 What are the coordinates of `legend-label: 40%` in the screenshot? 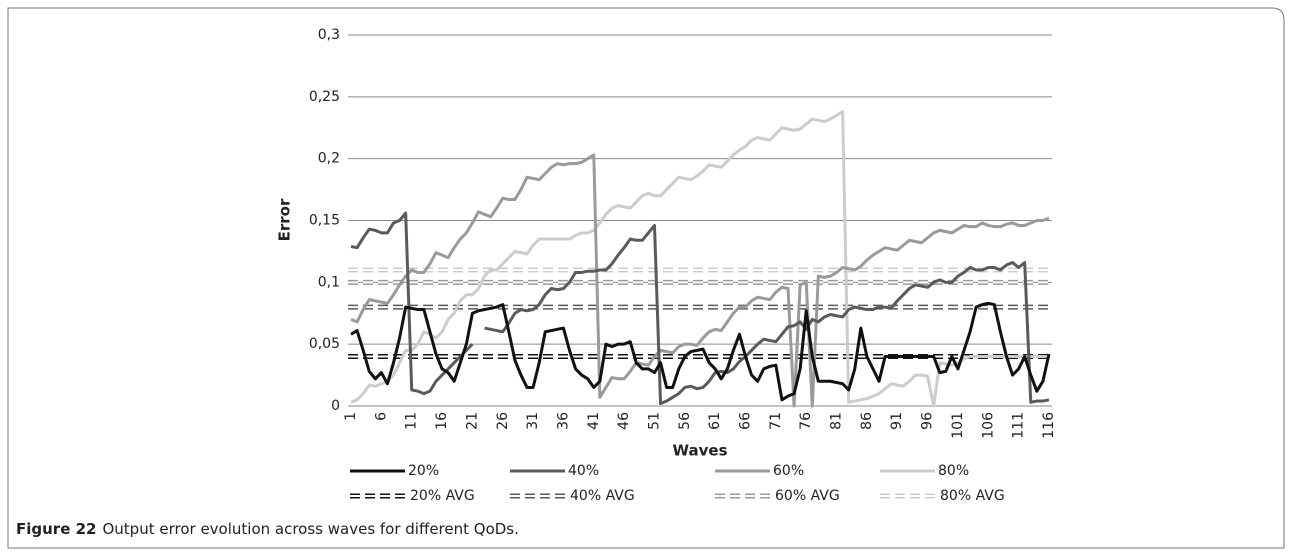 It's located at (583, 471).